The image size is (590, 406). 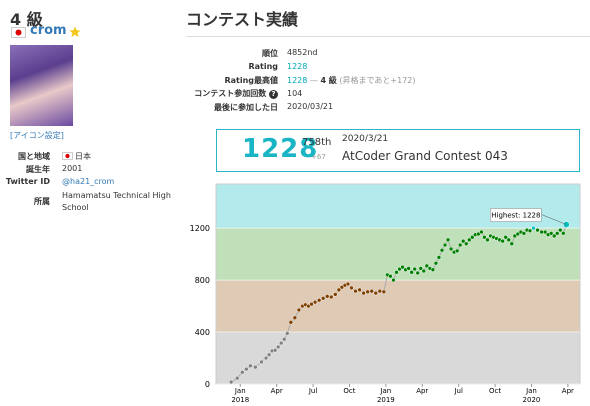 What do you see at coordinates (83, 156) in the screenshot?
I see `profile-value: 日本` at bounding box center [83, 156].